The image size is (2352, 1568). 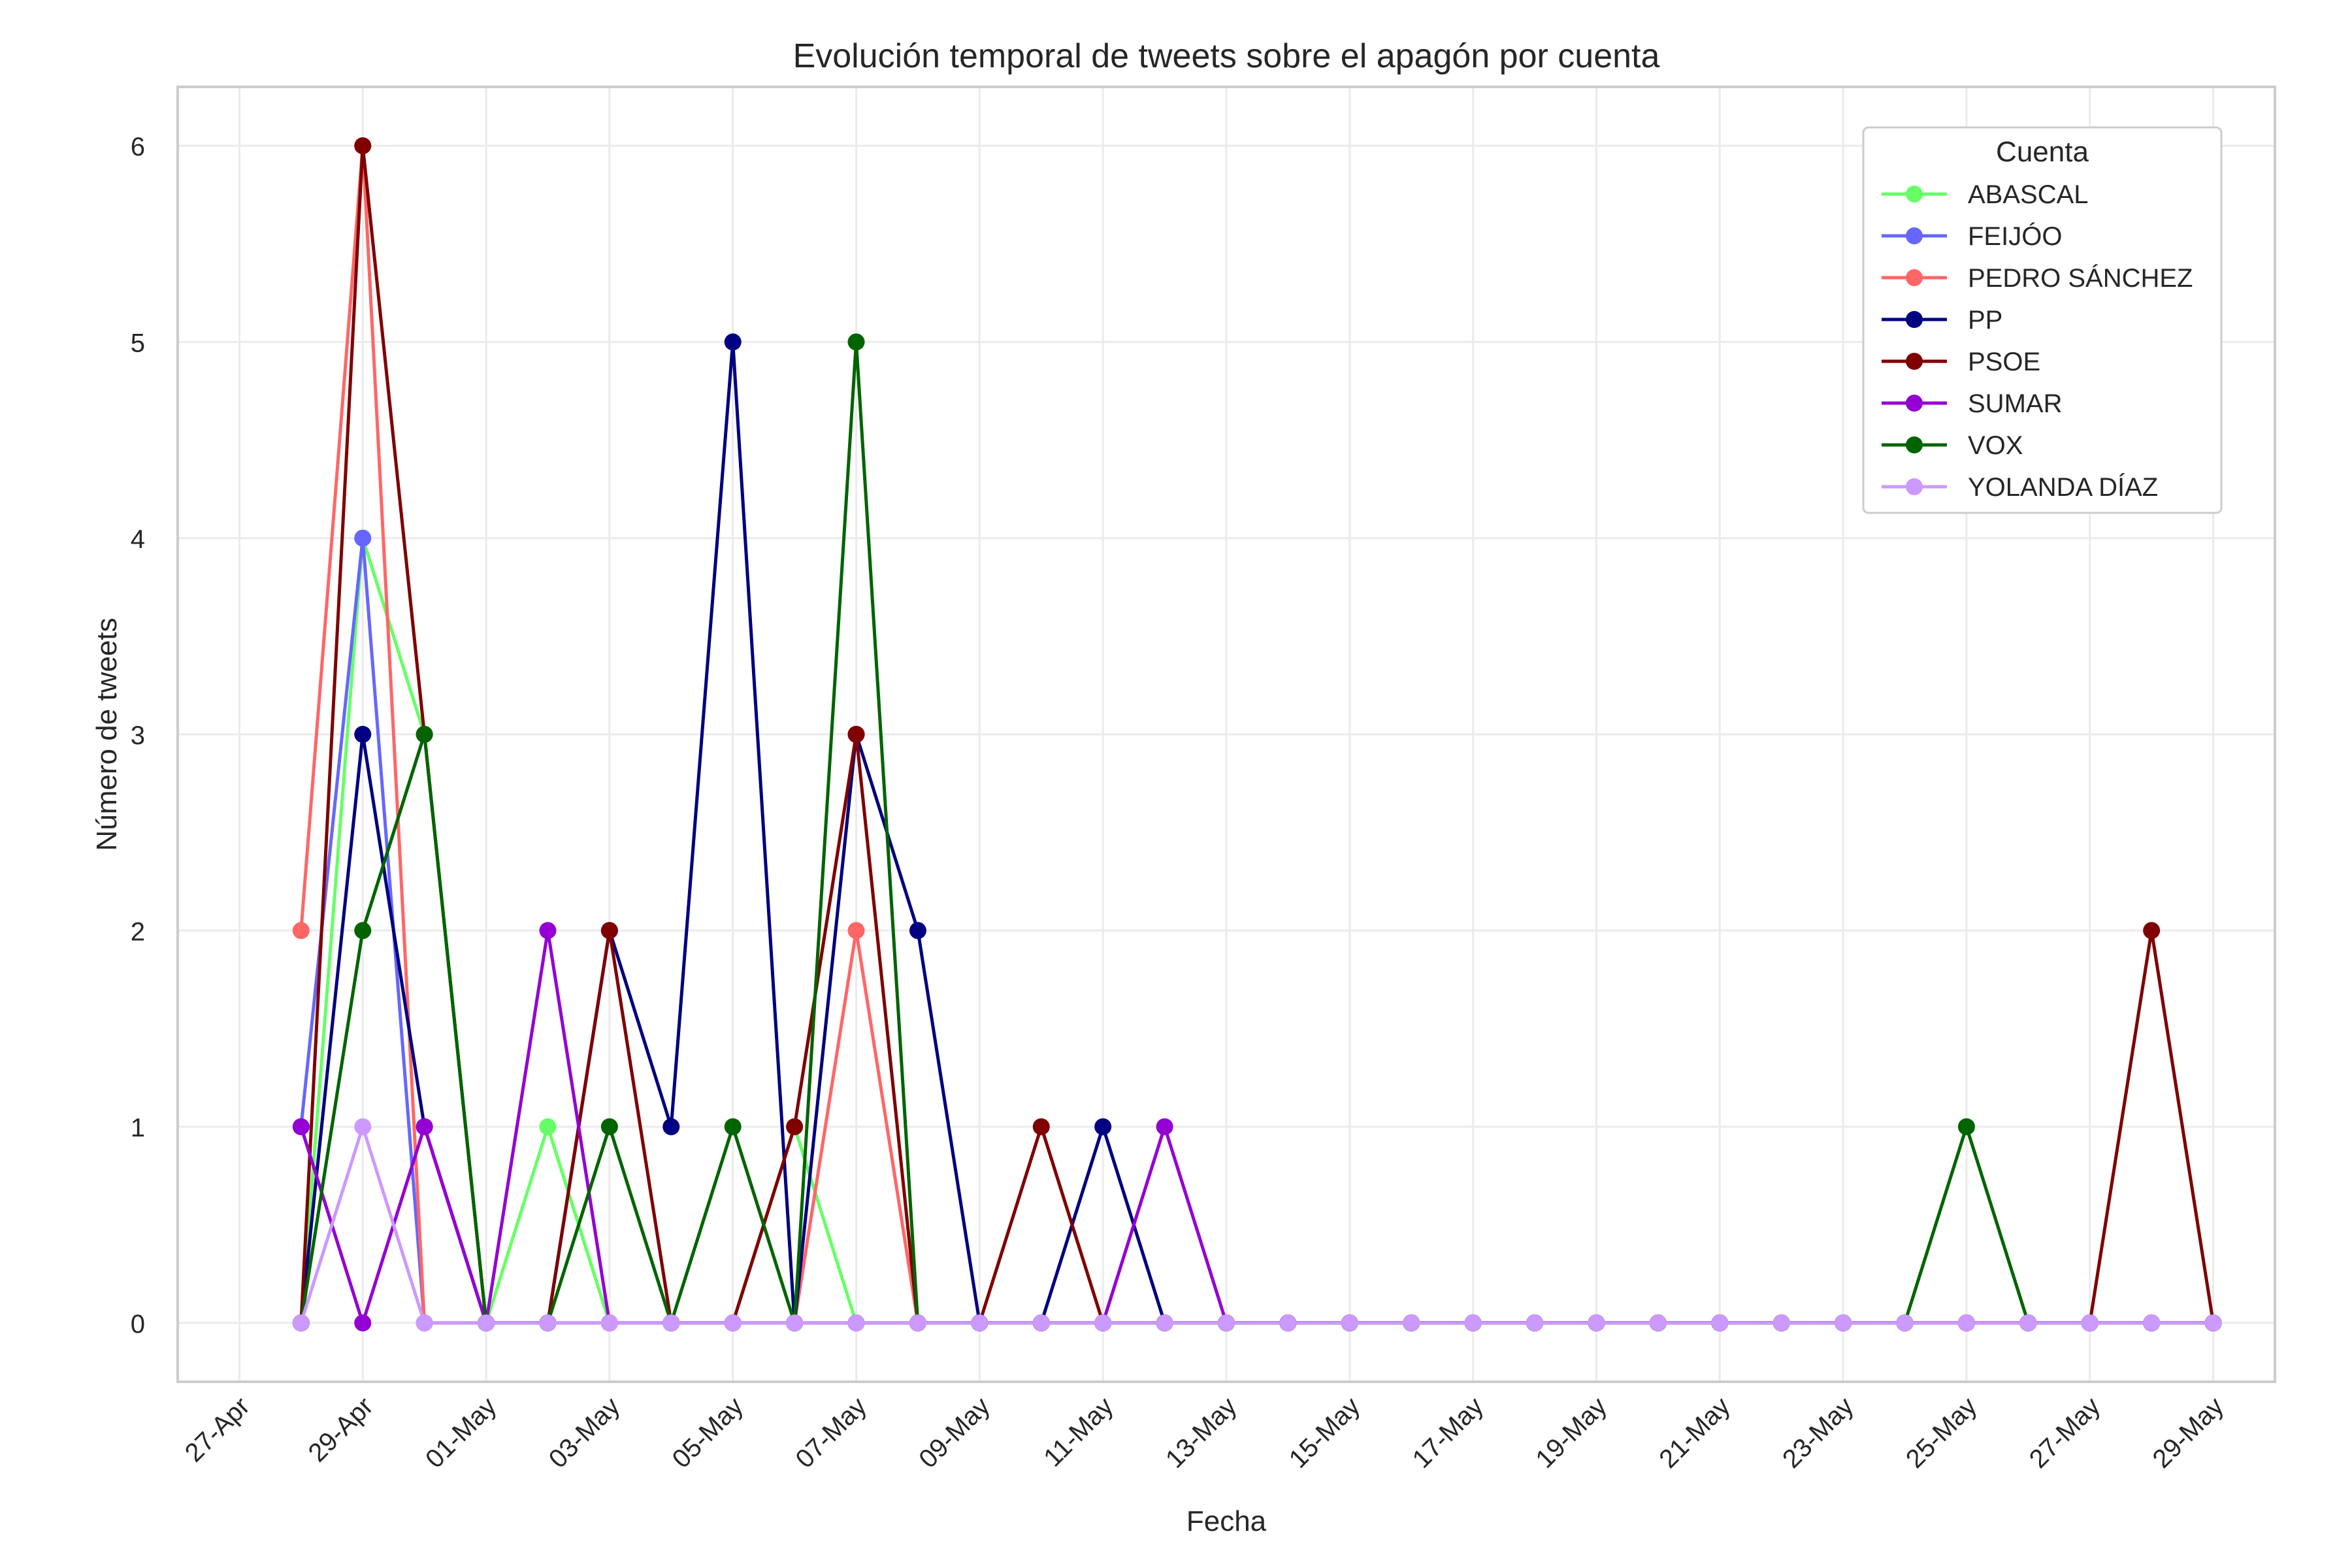 I want to click on y-tick-label: 1, so click(x=138, y=1128).